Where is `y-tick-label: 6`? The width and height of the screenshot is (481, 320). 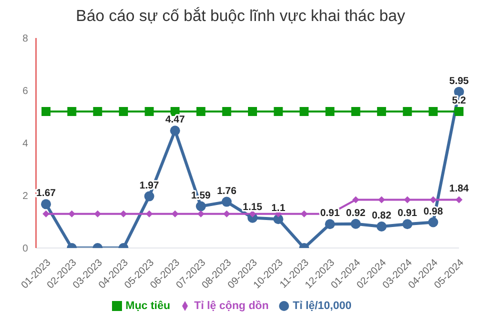 y-tick-label: 6 is located at coordinates (25, 92).